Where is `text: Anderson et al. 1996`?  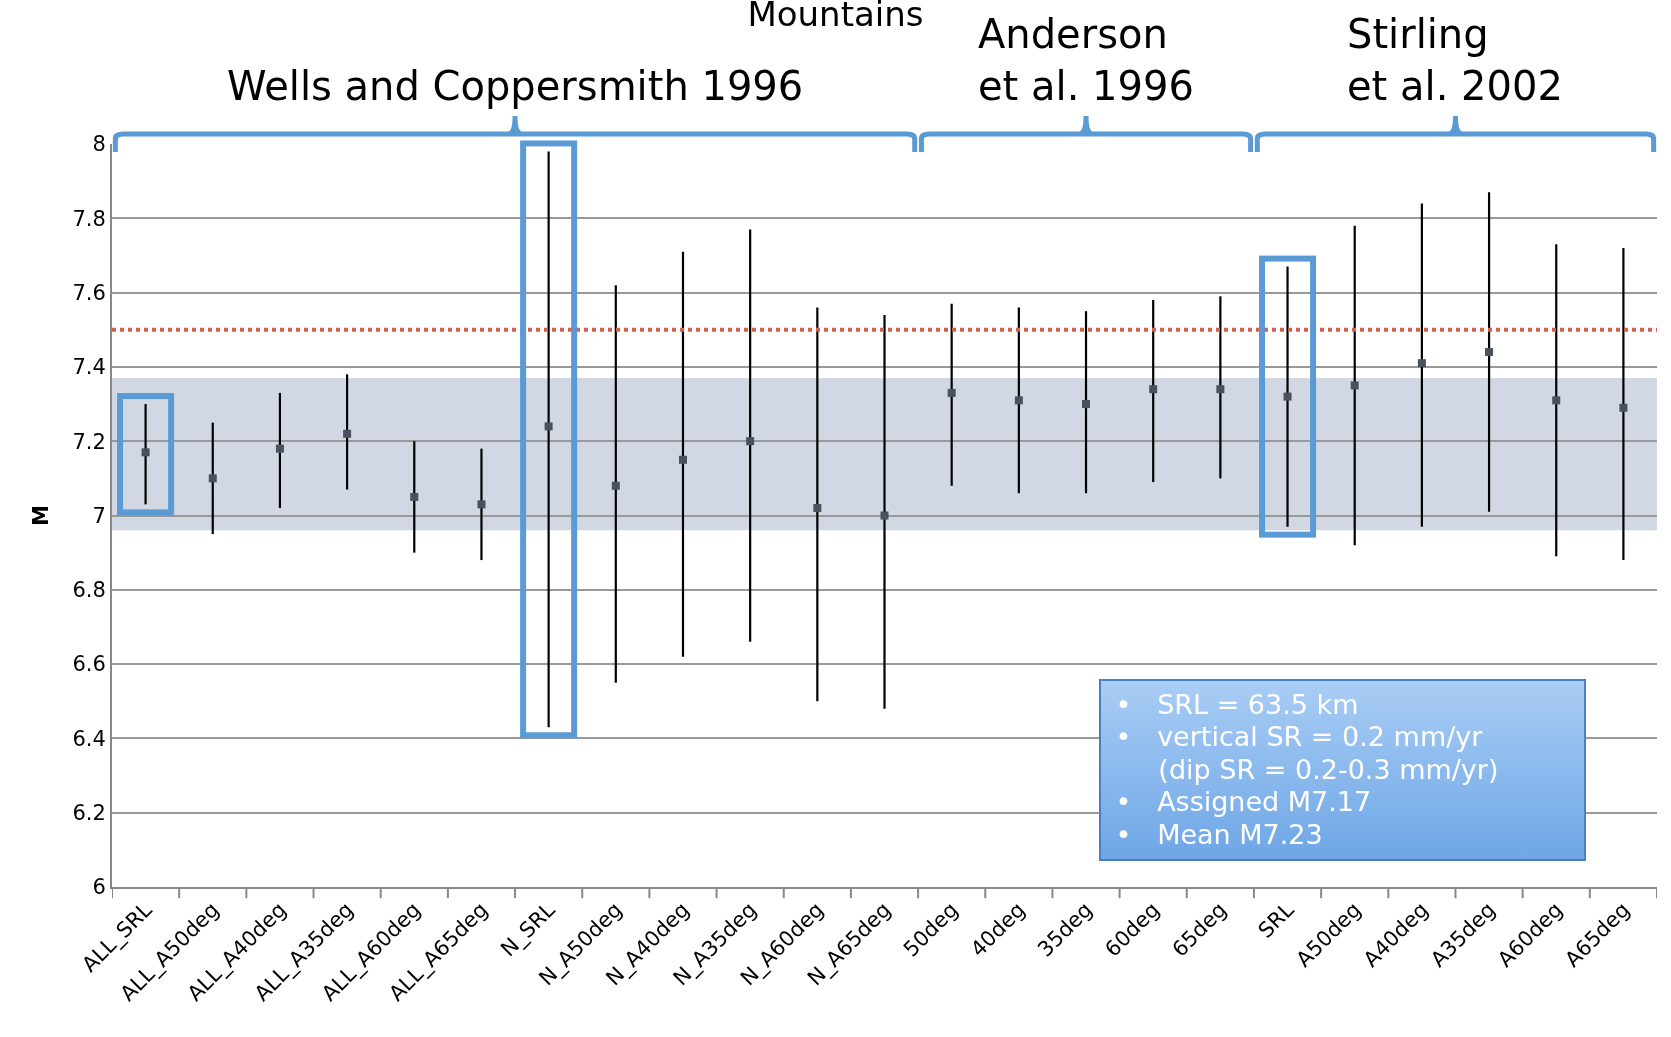 text: Anderson et al. 1996 is located at coordinates (1086, 60).